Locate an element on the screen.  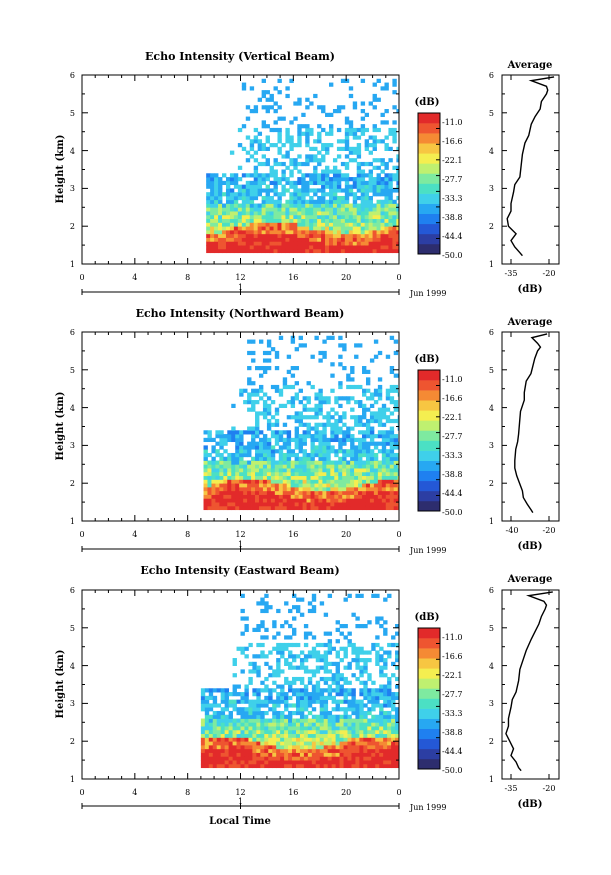
profile-y-tick-labels: 1 2 3 4 5 6 is located at coordinates (491, 685).